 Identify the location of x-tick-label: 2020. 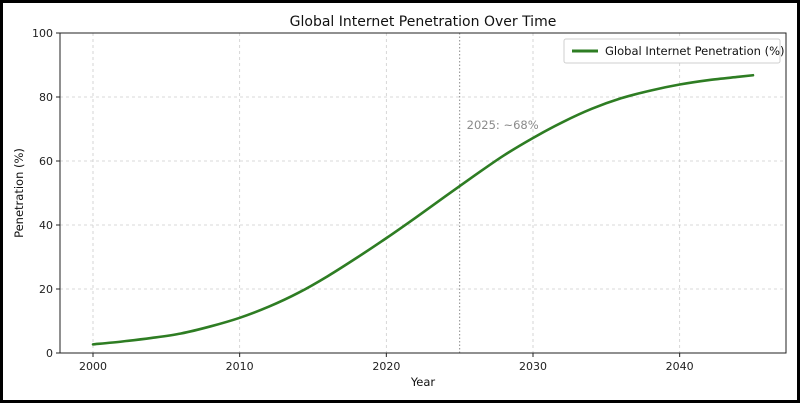
(386, 366).